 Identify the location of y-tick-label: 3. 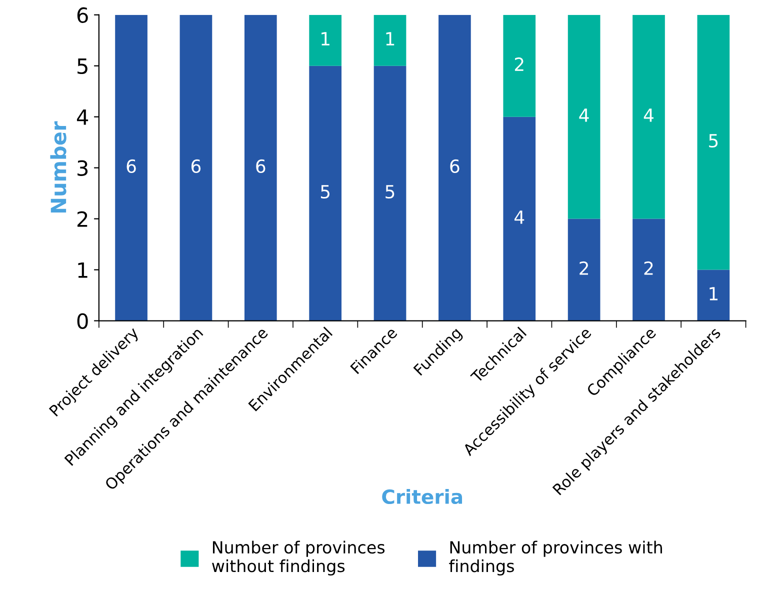
(83, 168).